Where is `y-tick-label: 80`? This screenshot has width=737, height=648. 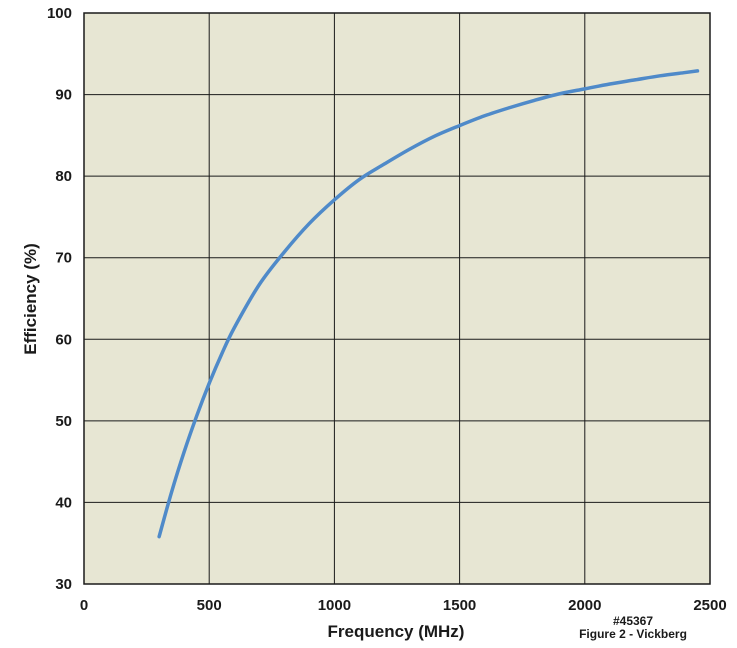
y-tick-label: 80 is located at coordinates (63, 176).